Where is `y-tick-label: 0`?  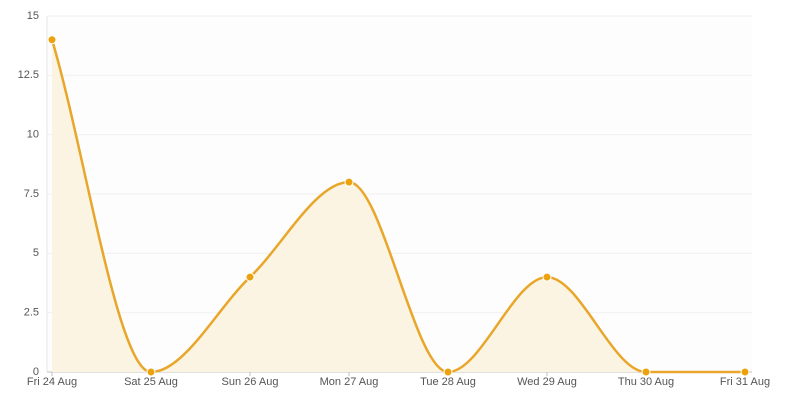 y-tick-label: 0 is located at coordinates (36, 372).